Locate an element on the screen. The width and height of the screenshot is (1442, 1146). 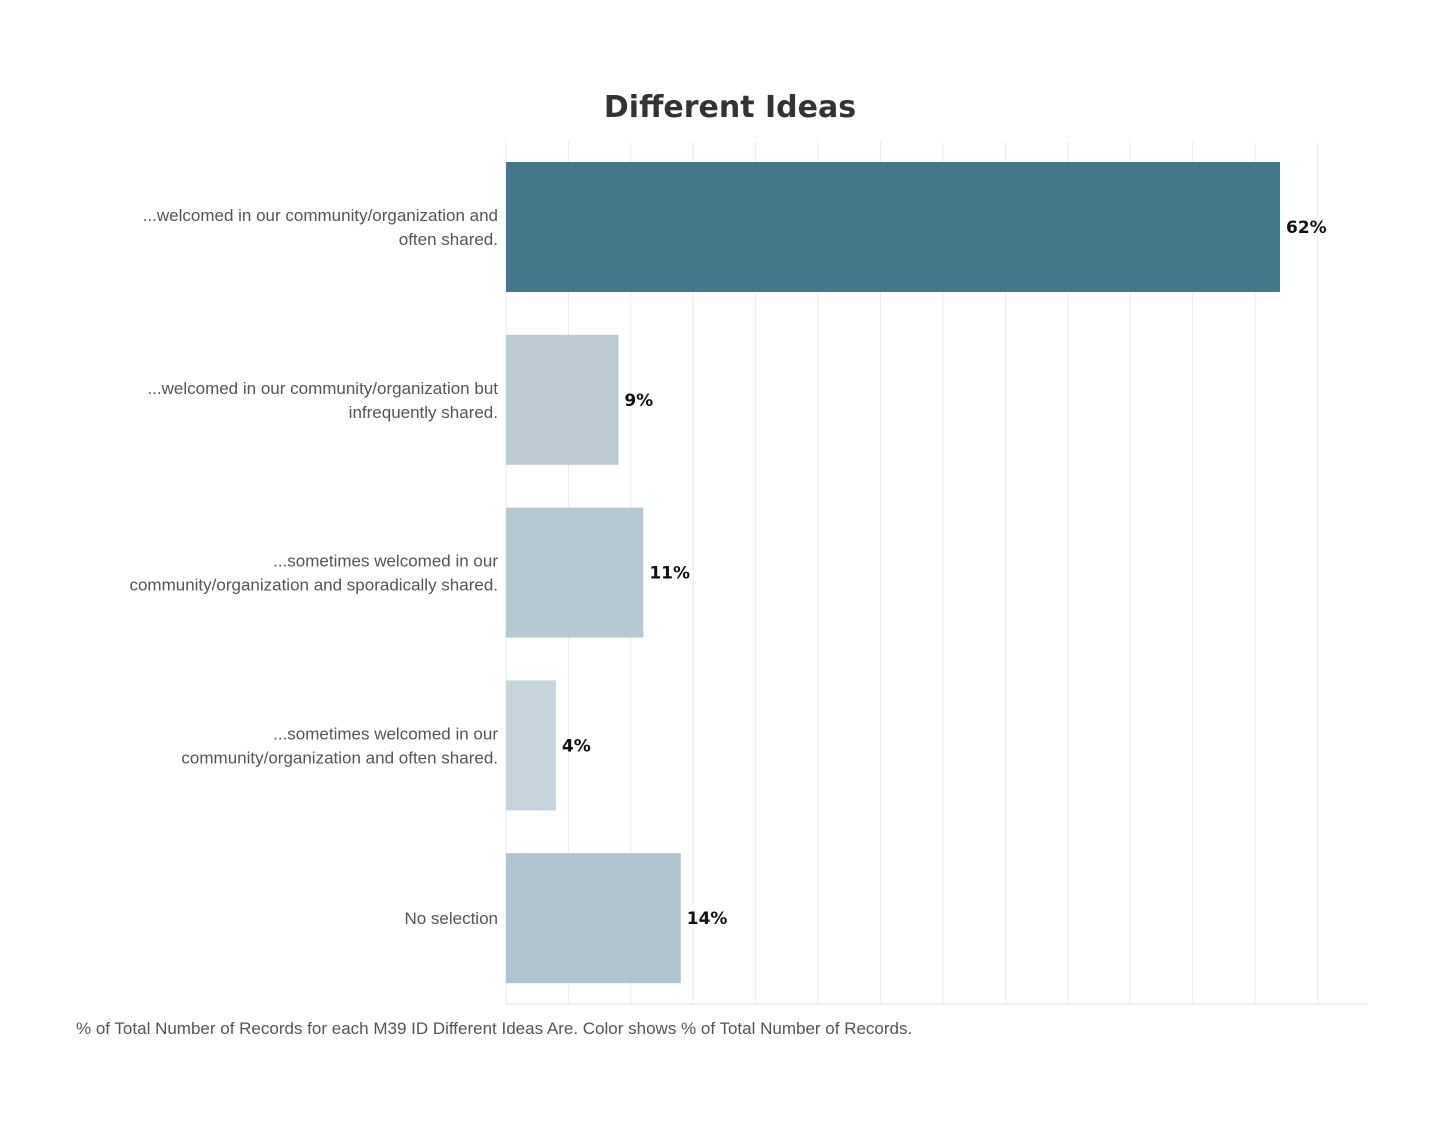
category-label: No selection is located at coordinates (451, 918).